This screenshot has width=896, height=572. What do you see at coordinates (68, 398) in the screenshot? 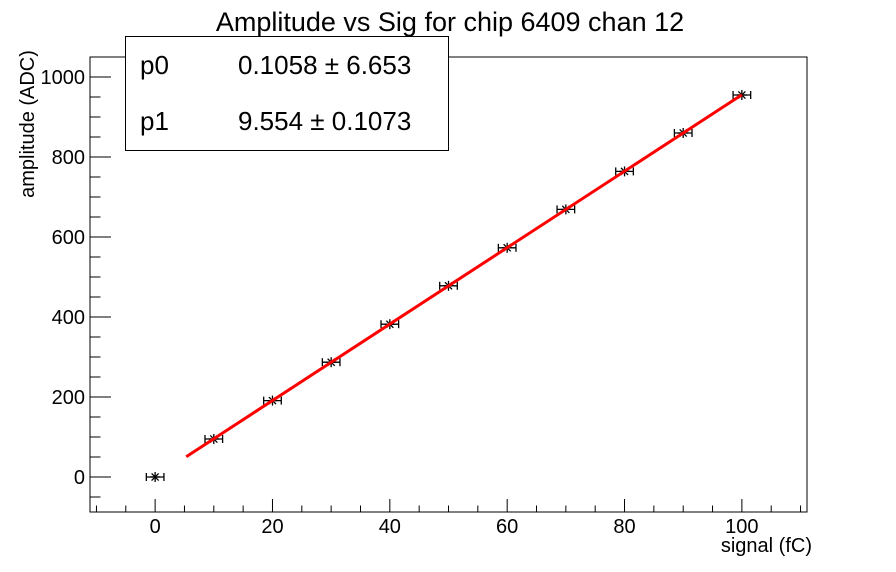
I see `y-tick-label: 200` at bounding box center [68, 398].